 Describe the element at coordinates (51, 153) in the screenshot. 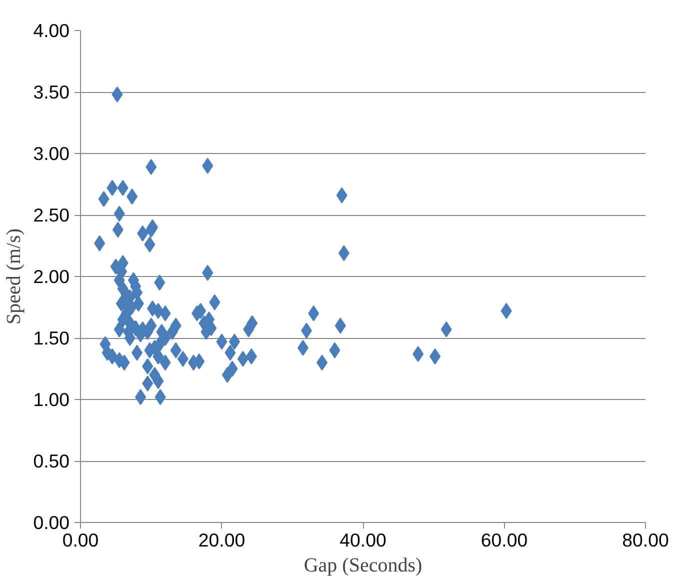

I see `y-tick-label: 3.00` at that location.